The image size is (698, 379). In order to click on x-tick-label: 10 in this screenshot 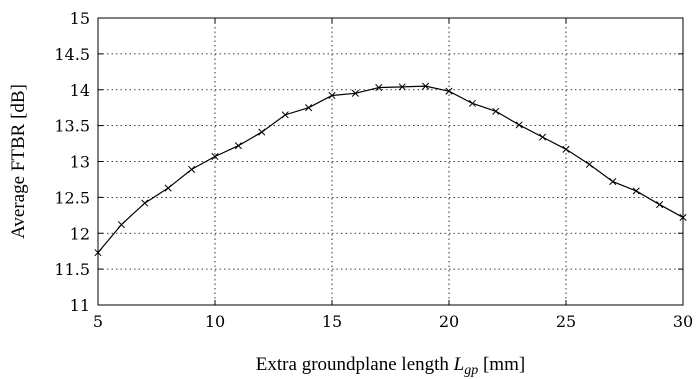, I will do `click(215, 321)`.